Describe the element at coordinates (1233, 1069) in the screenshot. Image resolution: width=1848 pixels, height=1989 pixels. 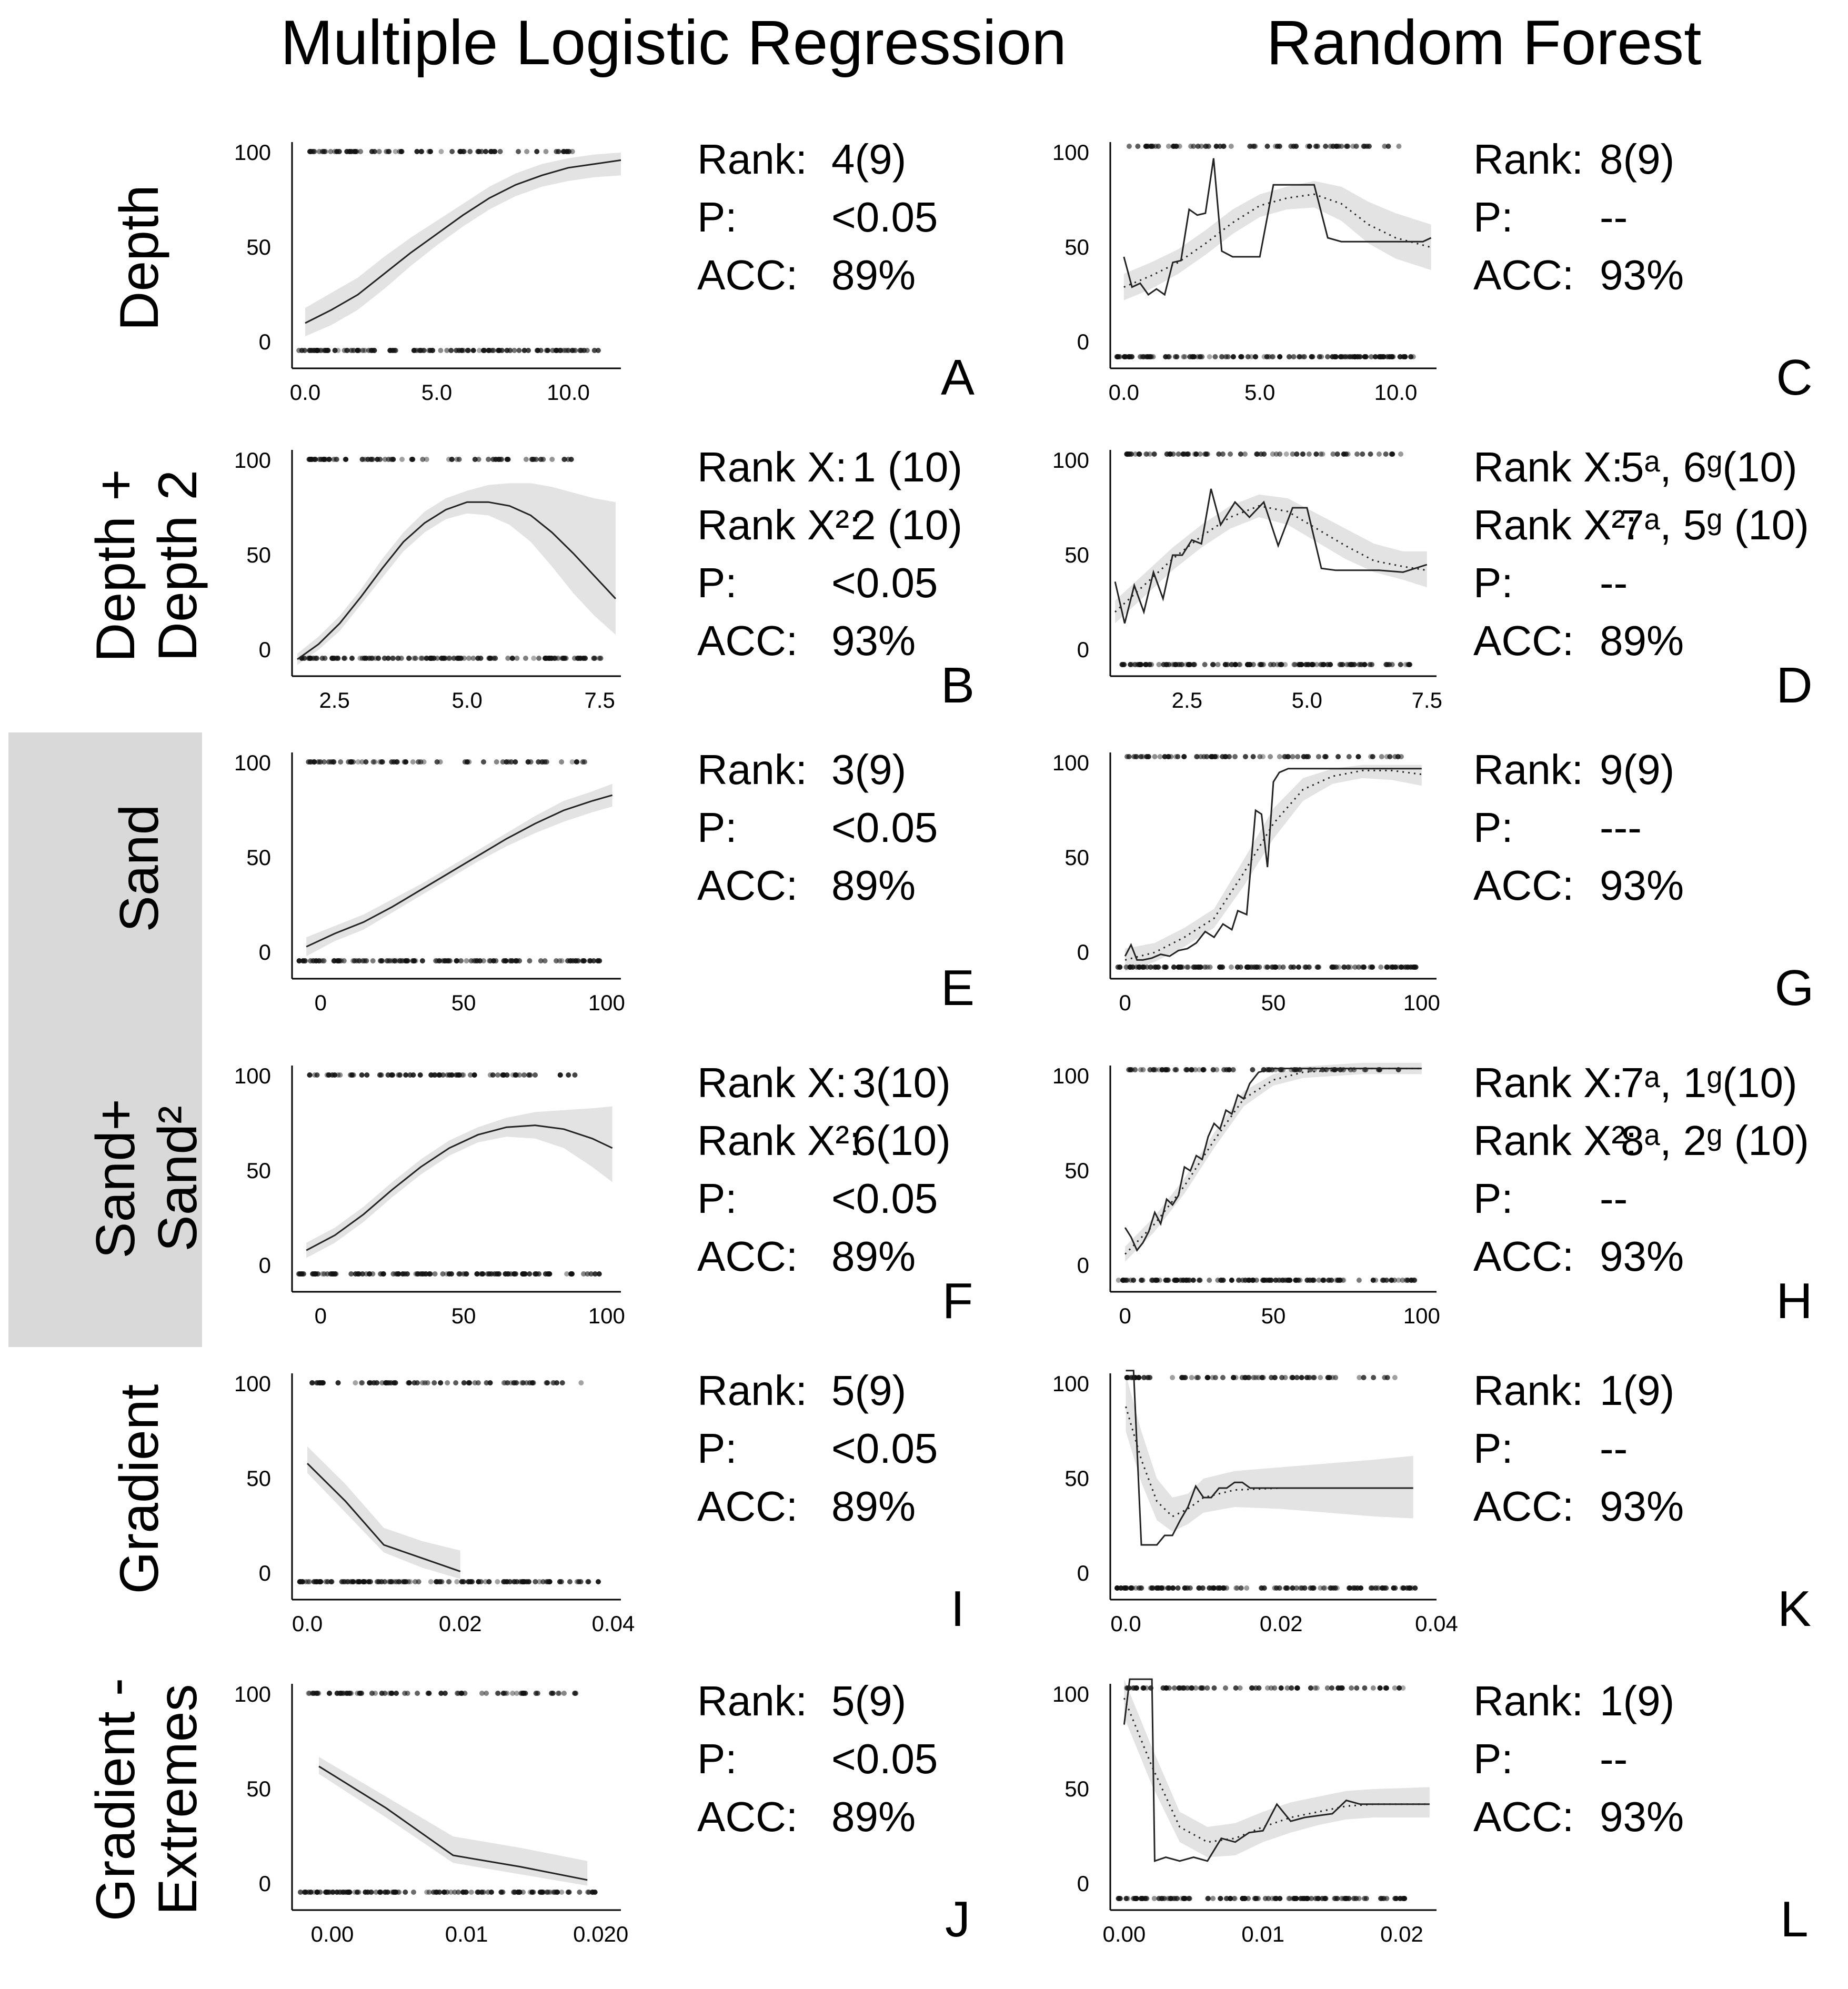
I see `panel-H-obs-top` at that location.